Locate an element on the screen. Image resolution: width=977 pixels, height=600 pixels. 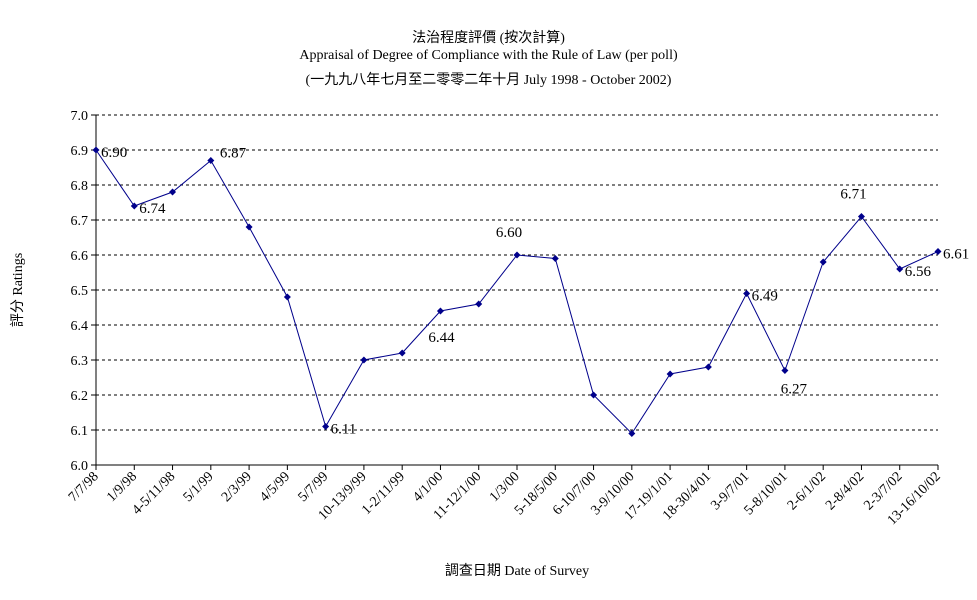
x-tick-label: 5/1/99 is located at coordinates (199, 487).